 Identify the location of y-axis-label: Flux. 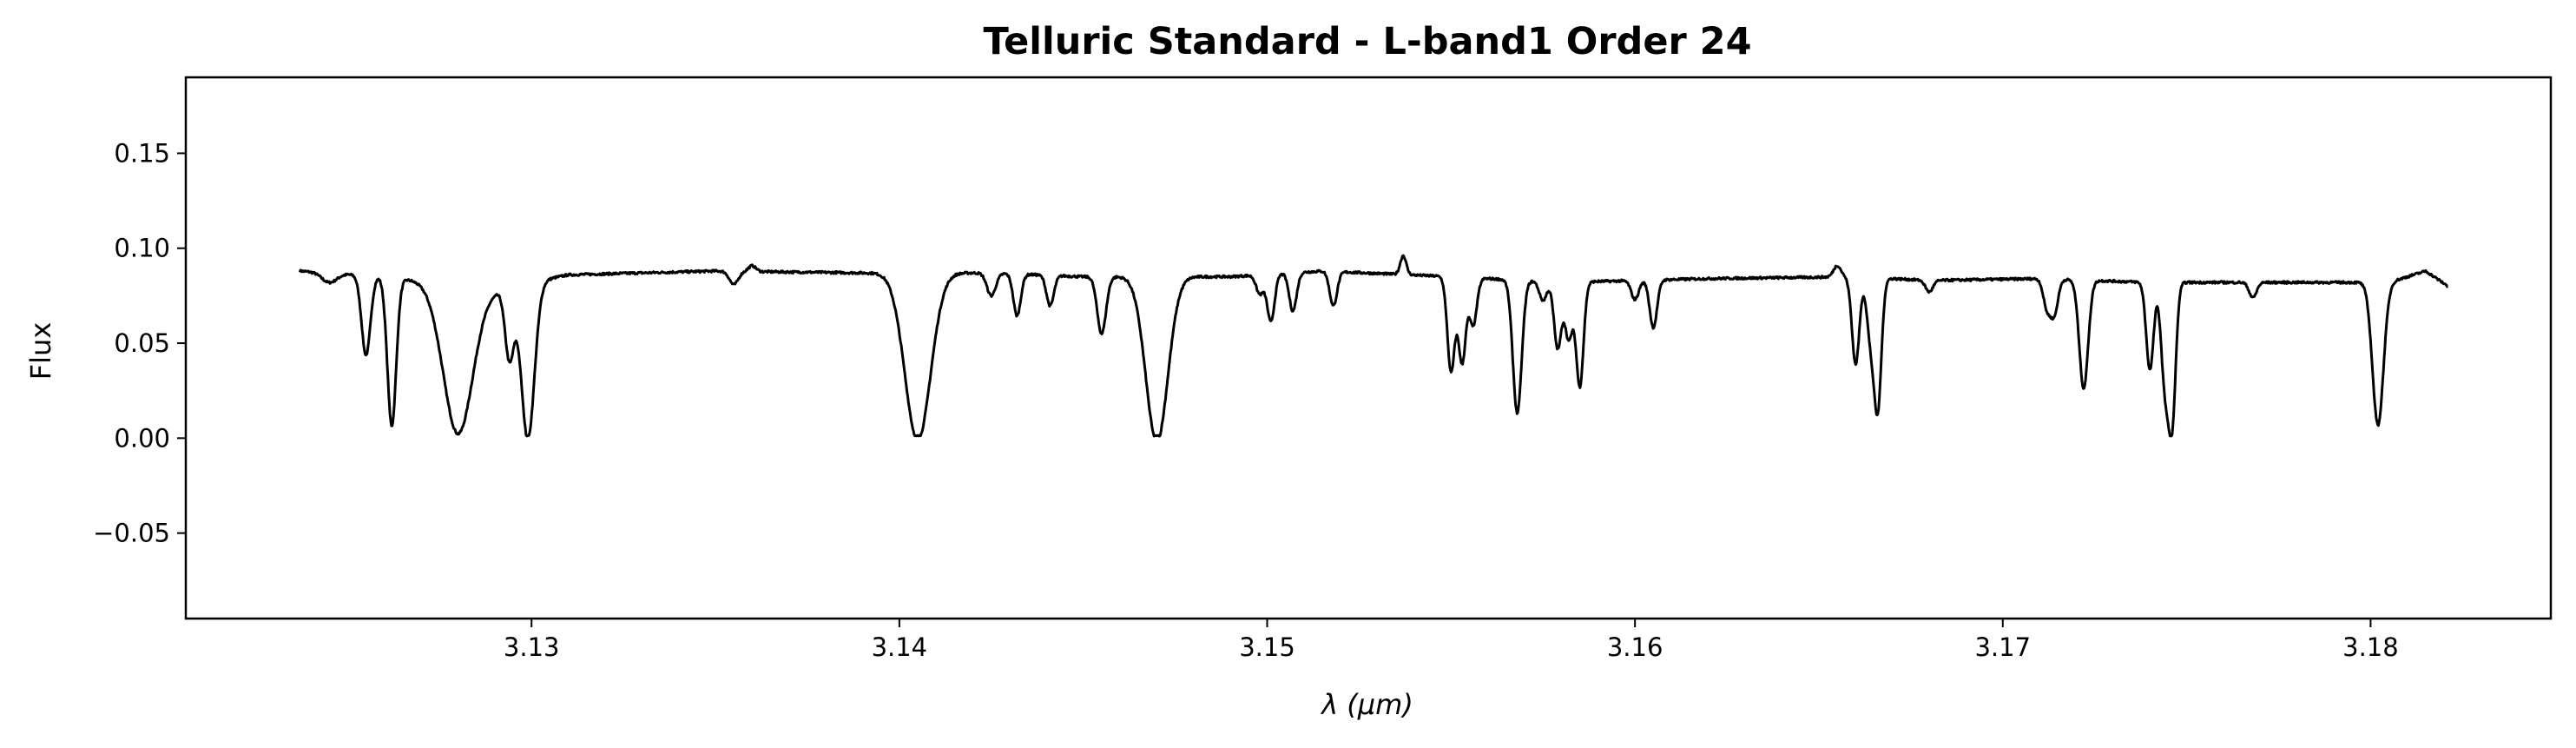
(40, 351).